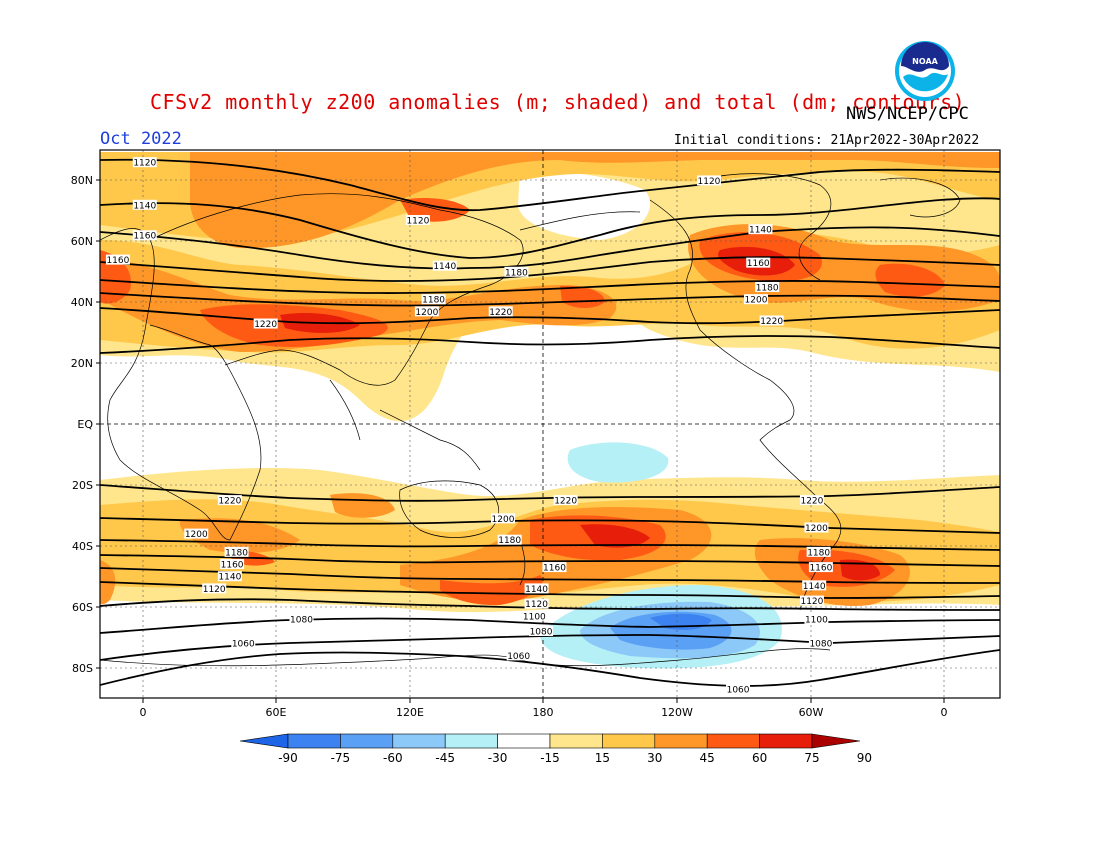  Describe the element at coordinates (82, 607) in the screenshot. I see `lat-label: 60S` at that location.